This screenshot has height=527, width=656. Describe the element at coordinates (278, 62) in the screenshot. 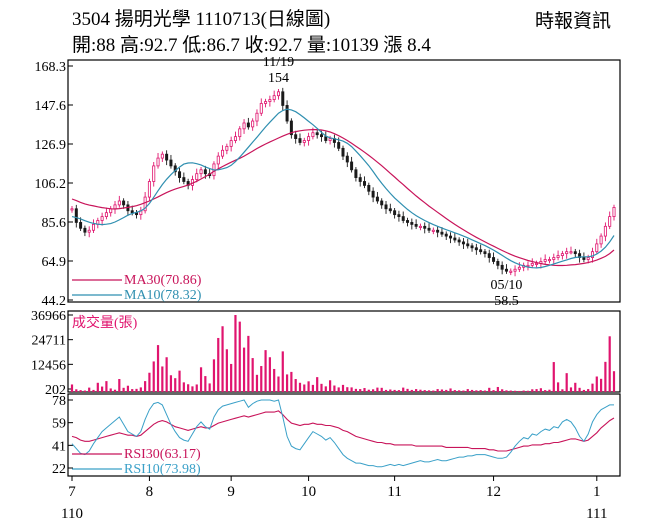

I see `peak-date: 11/19` at that location.